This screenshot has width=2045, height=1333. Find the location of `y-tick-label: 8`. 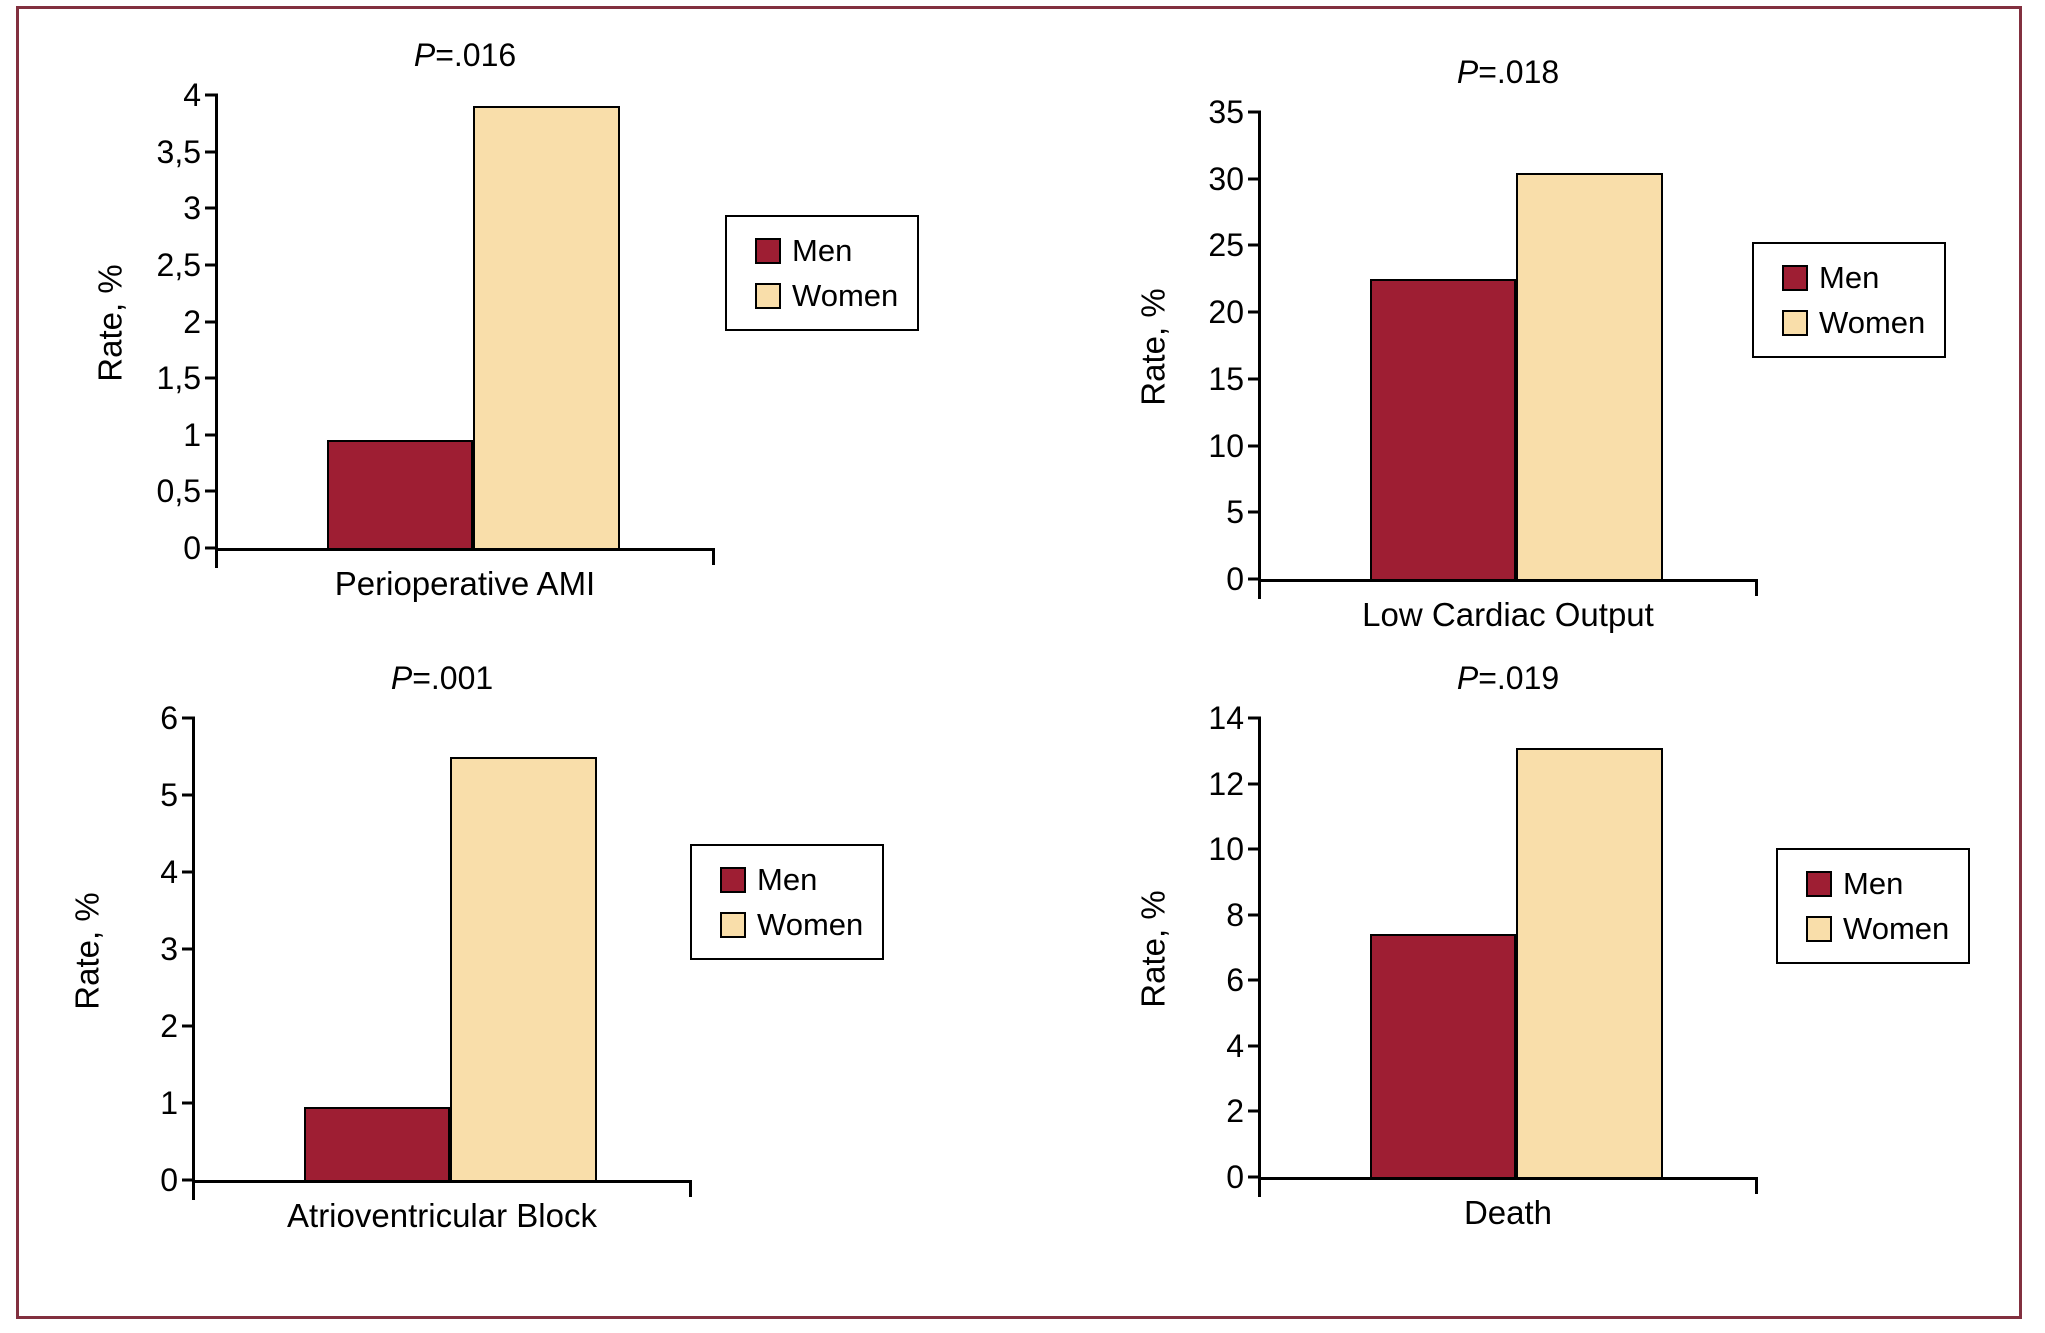

y-tick-label: 8 is located at coordinates (1235, 914).